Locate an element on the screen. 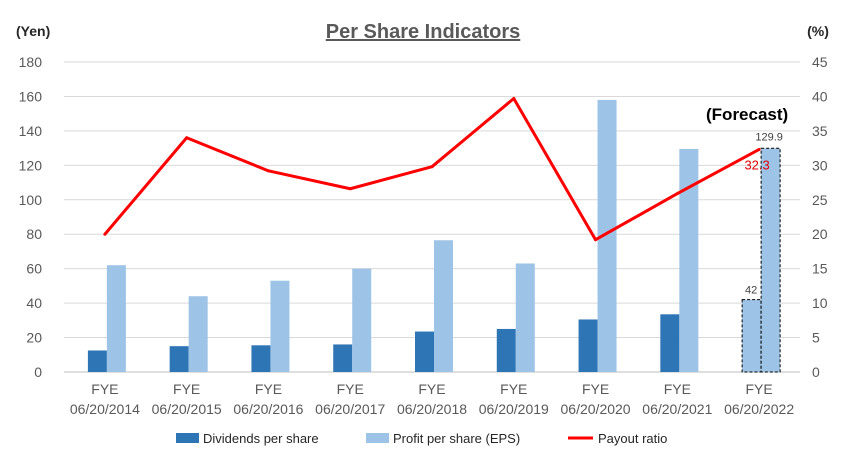 Image resolution: width=846 pixels, height=466 pixels. legend-ratio-label: Payout ratio is located at coordinates (632, 438).